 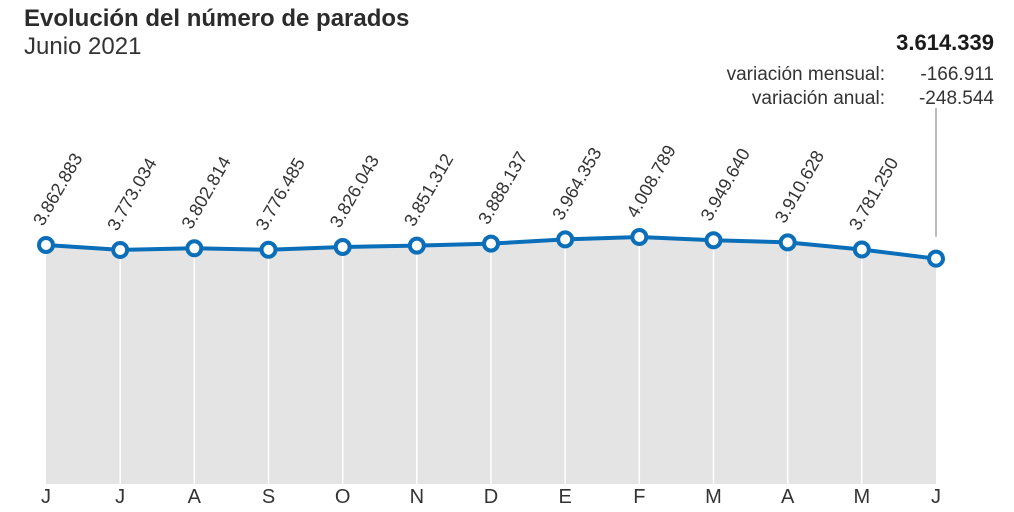 I want to click on annual-variation-label: variación anual:, so click(x=818, y=98).